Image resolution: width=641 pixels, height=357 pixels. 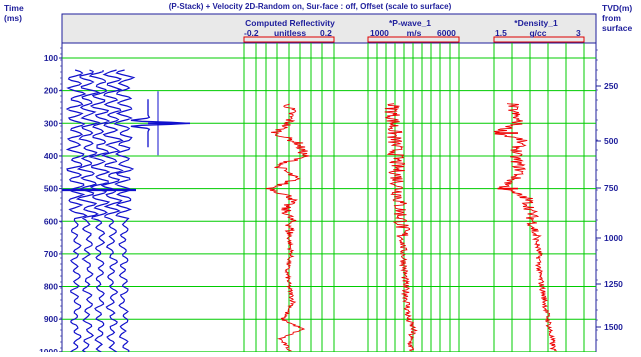 What do you see at coordinates (326, 33) in the screenshot?
I see `track-max-reflectivity: 0.2` at bounding box center [326, 33].